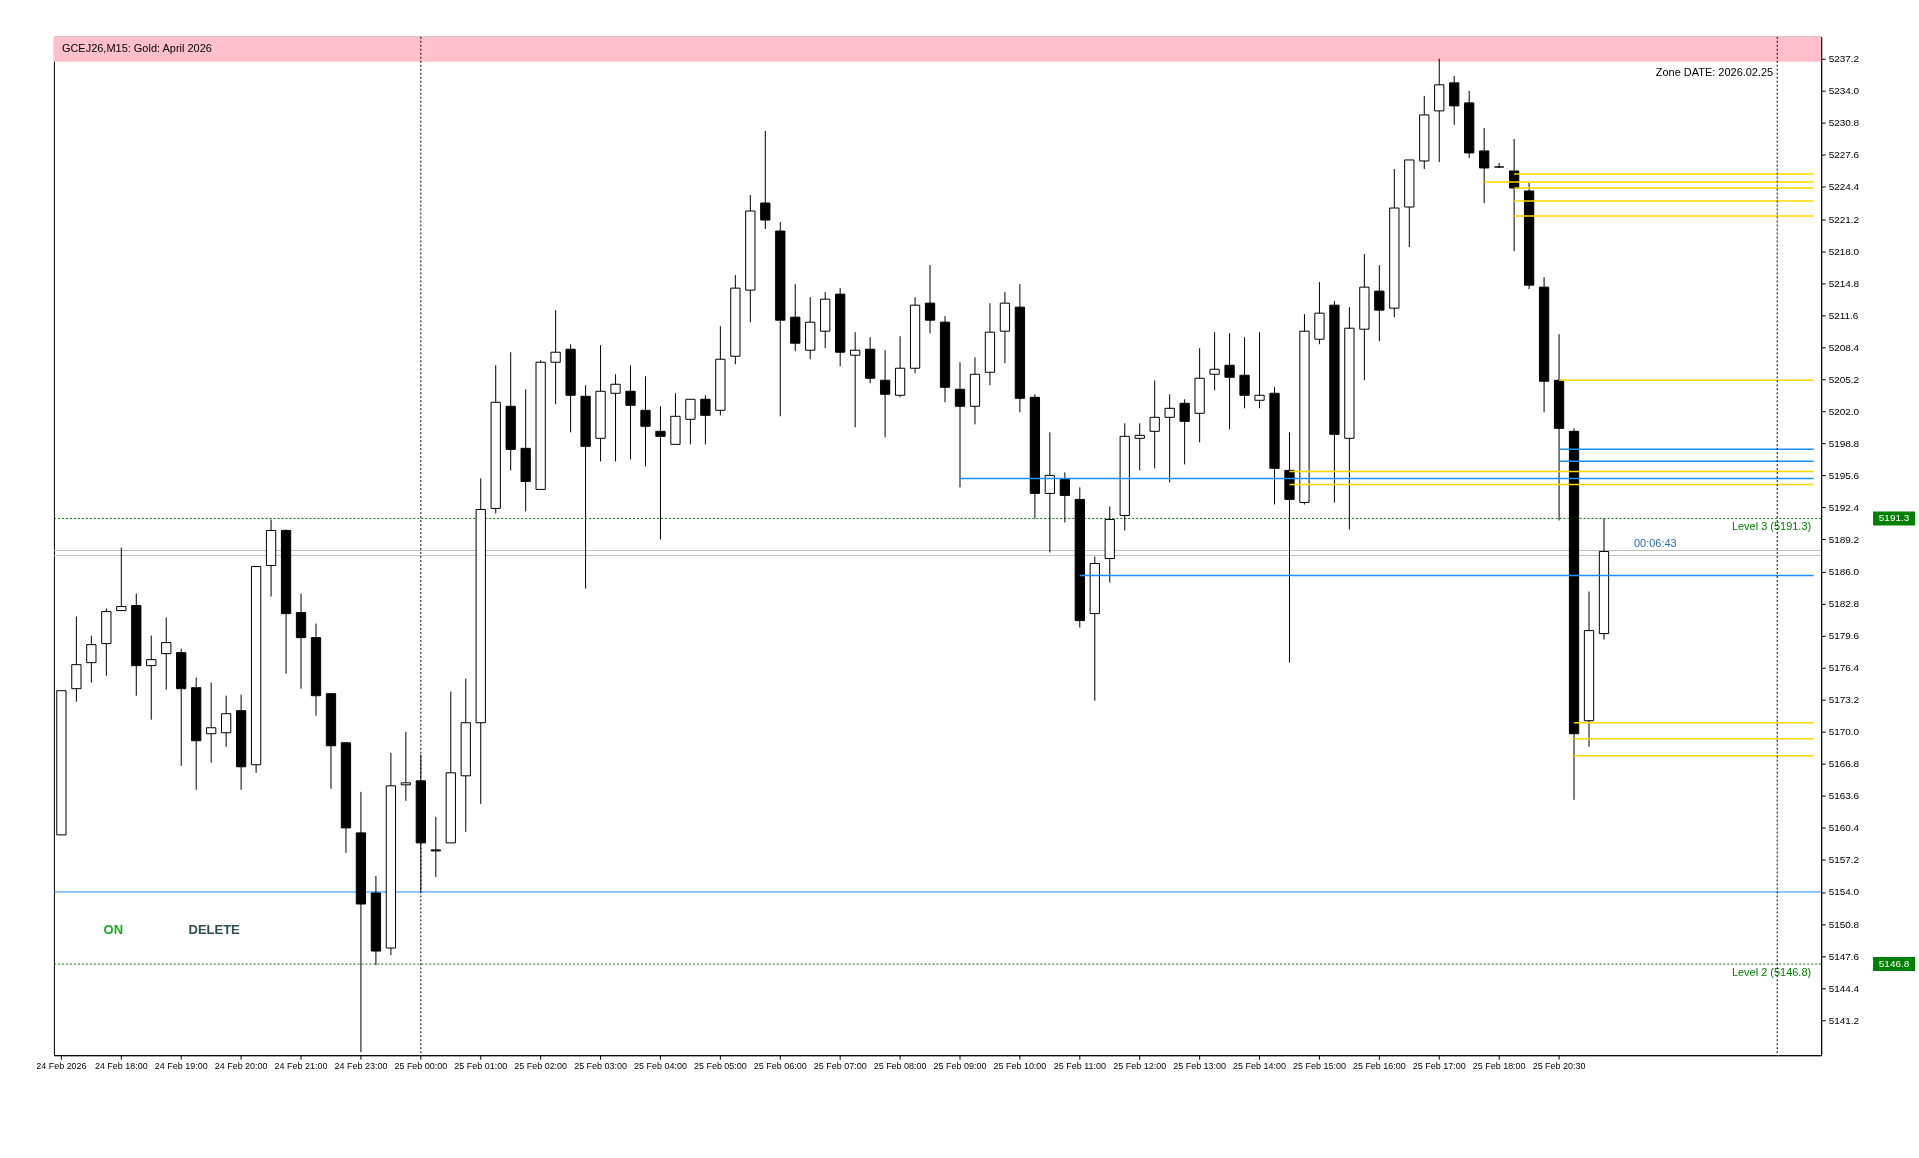 The width and height of the screenshot is (1919, 1158). What do you see at coordinates (541, 1065) in the screenshot?
I see `x-tick-label: 25 Feb 02:00` at bounding box center [541, 1065].